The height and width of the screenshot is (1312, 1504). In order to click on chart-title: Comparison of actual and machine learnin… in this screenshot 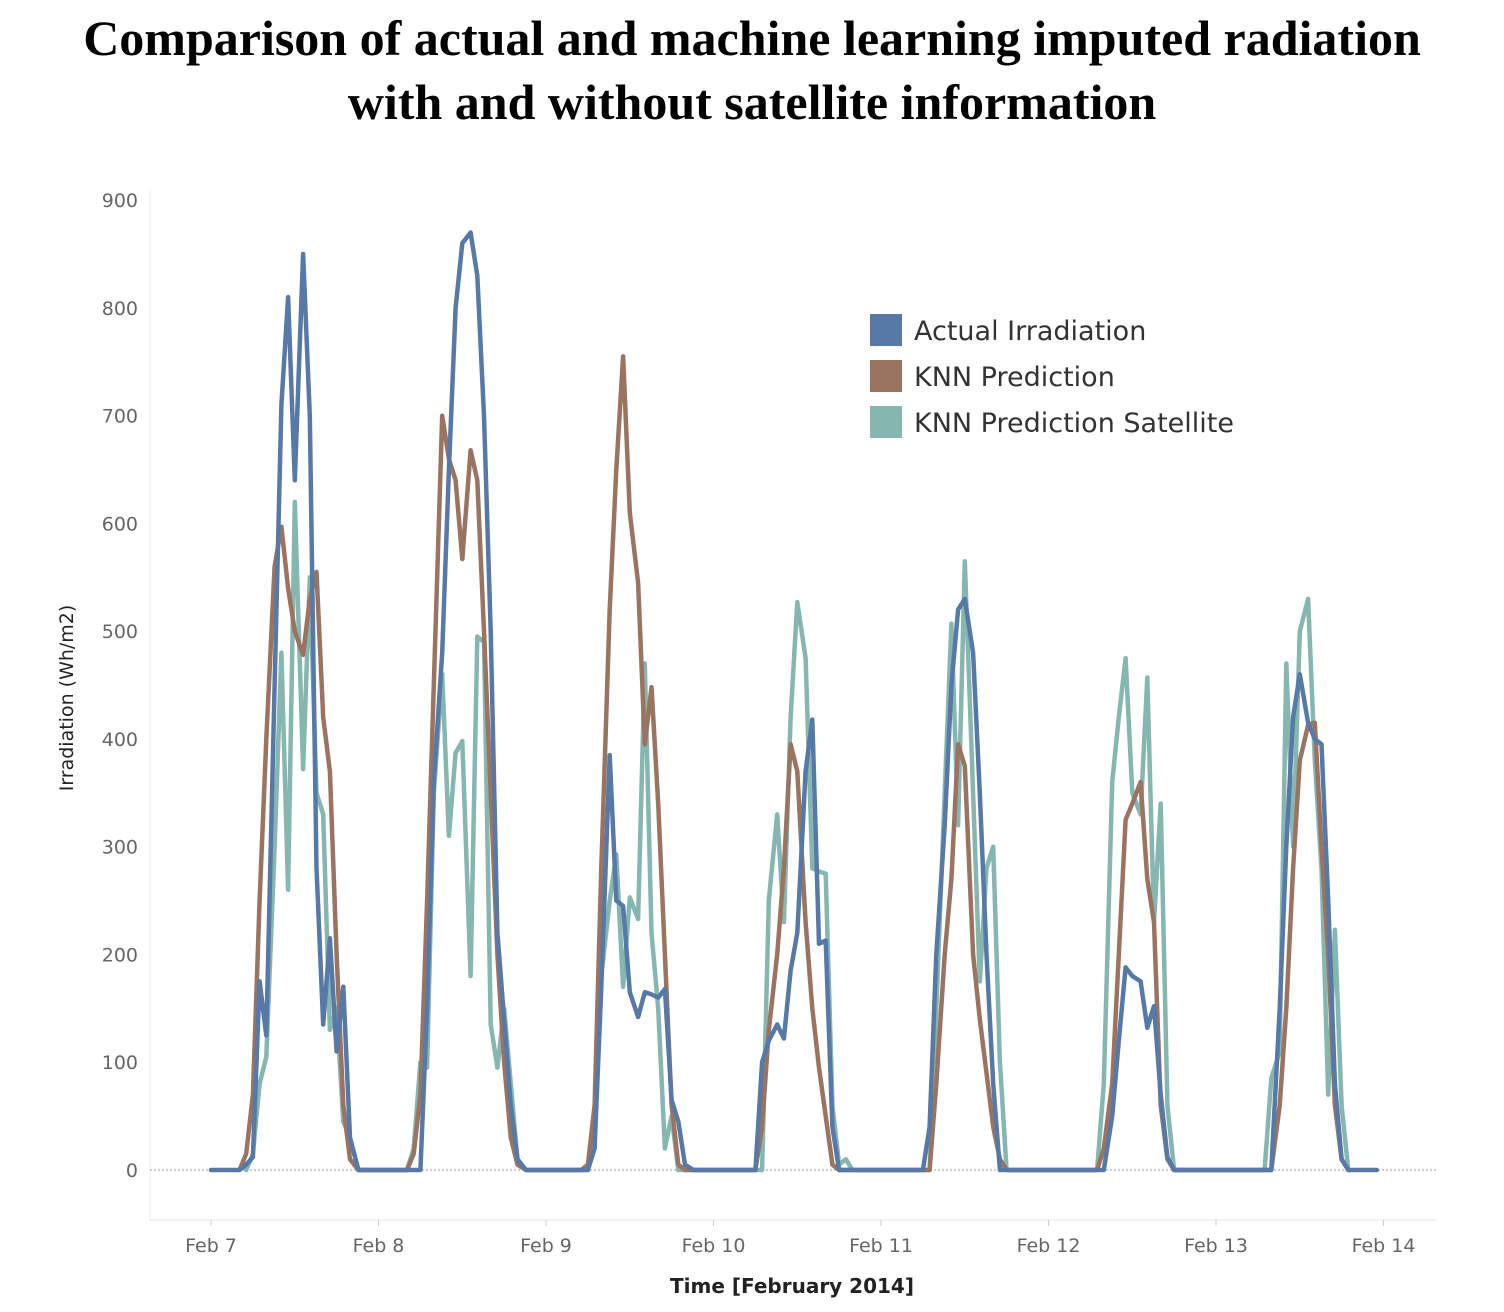, I will do `click(752, 70)`.